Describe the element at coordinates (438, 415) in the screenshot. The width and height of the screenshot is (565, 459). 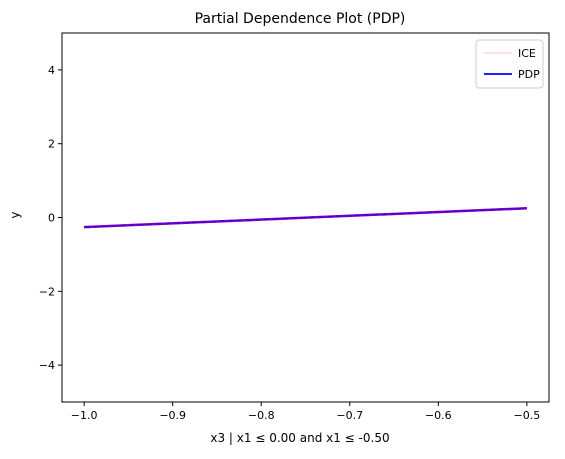
I see `x-tick-label: −0.6` at that location.